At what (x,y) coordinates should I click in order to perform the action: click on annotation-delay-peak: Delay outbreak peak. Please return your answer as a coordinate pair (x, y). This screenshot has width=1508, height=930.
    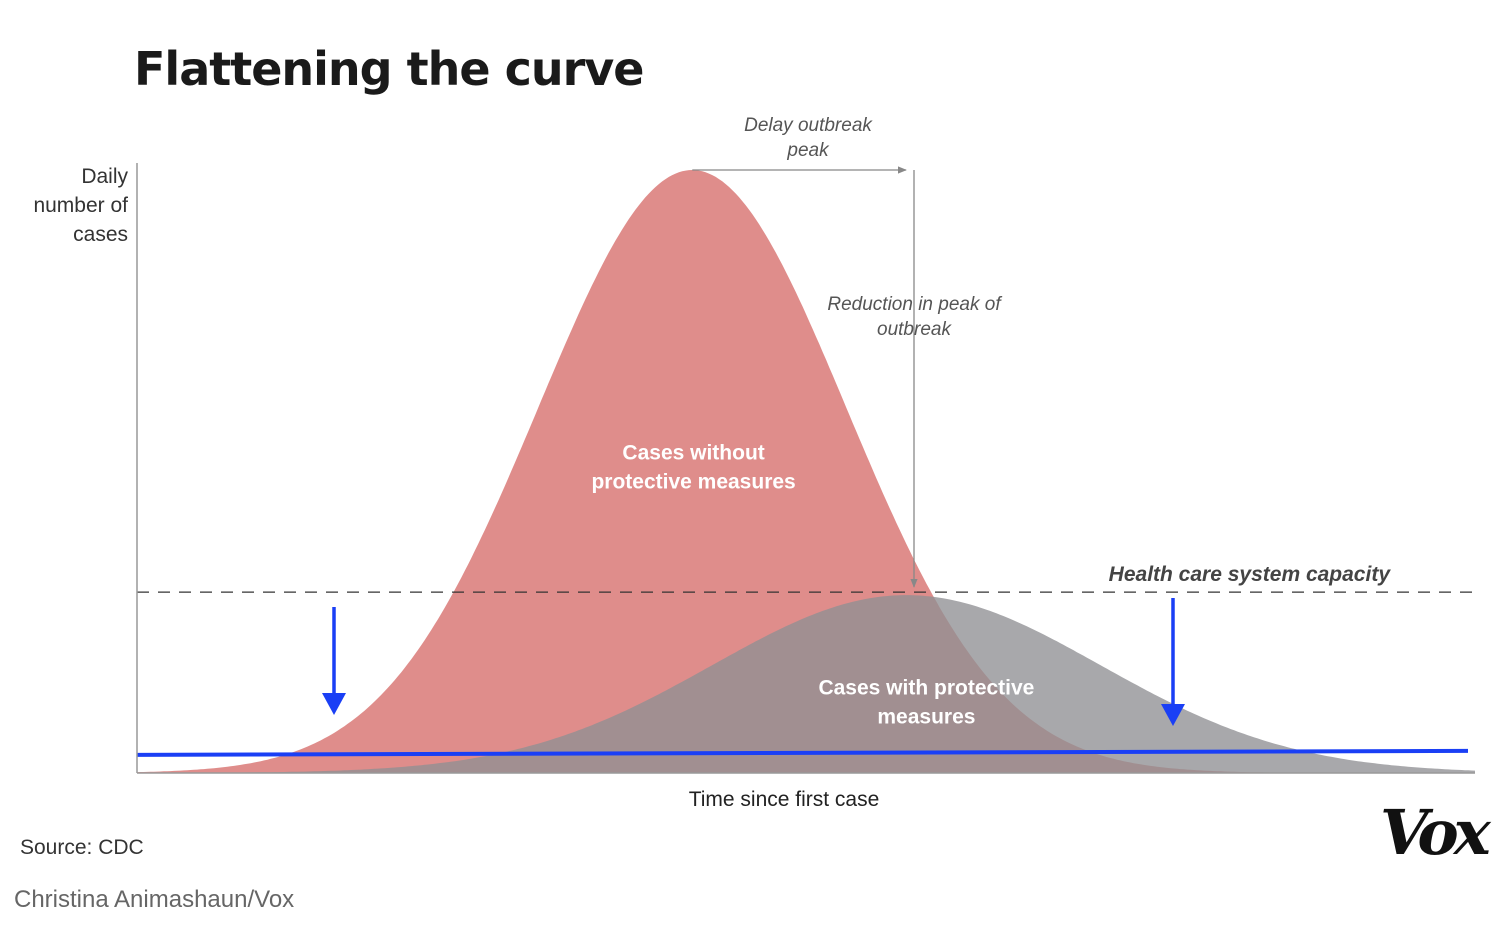
    Looking at the image, I should click on (808, 138).